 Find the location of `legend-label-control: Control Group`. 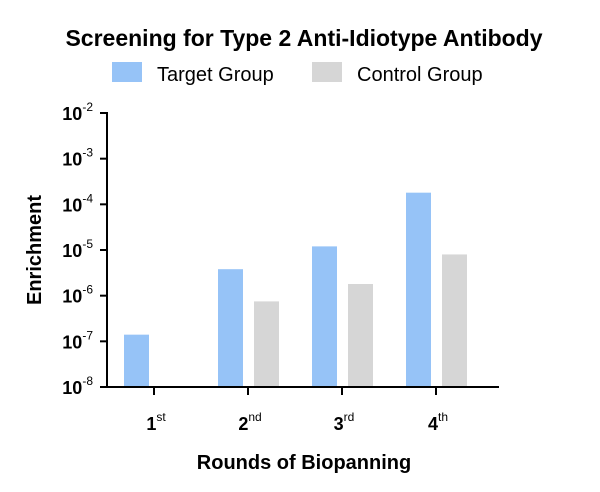

legend-label-control: Control Group is located at coordinates (420, 75).